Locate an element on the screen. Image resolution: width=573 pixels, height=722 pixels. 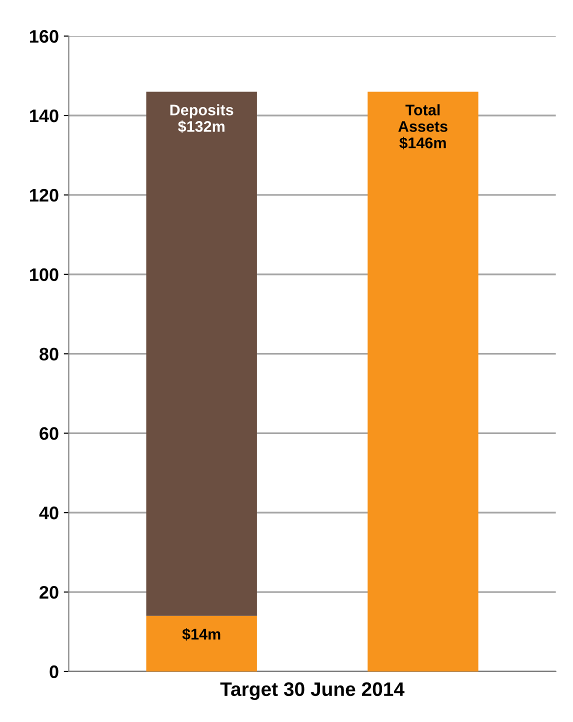
data-label: $14m is located at coordinates (201, 634).